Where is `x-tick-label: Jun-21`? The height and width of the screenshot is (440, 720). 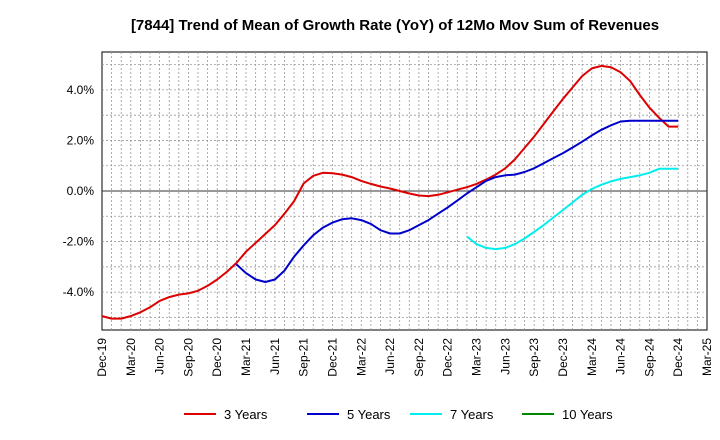 x-tick-label: Jun-21 is located at coordinates (275, 356).